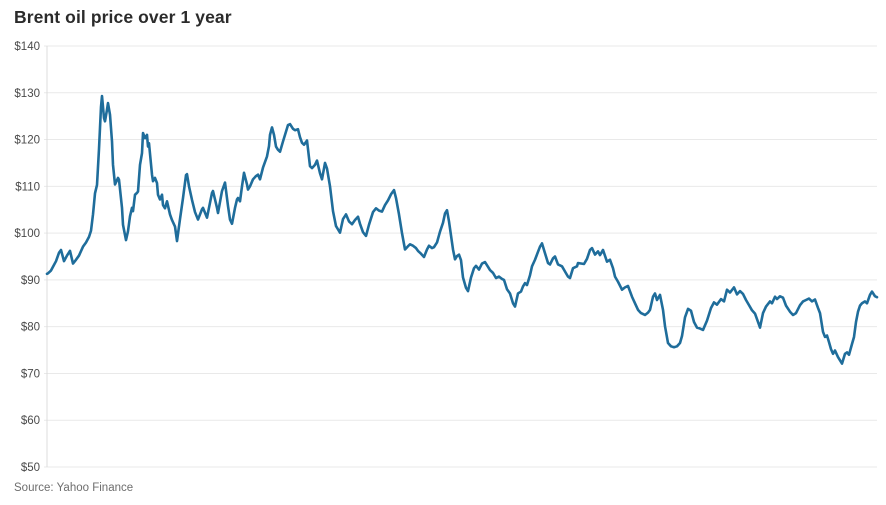 The height and width of the screenshot is (505, 886). What do you see at coordinates (30, 374) in the screenshot?
I see `y-axis-tick-label: $70` at bounding box center [30, 374].